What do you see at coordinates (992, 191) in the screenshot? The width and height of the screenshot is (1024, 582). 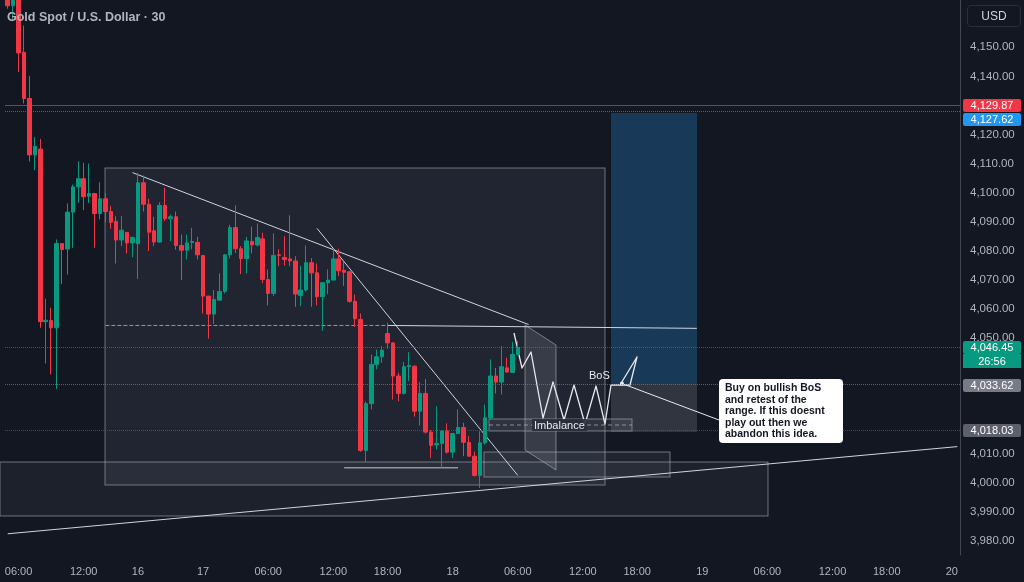 I see `y-tick-label: 4,100.00` at bounding box center [992, 191].